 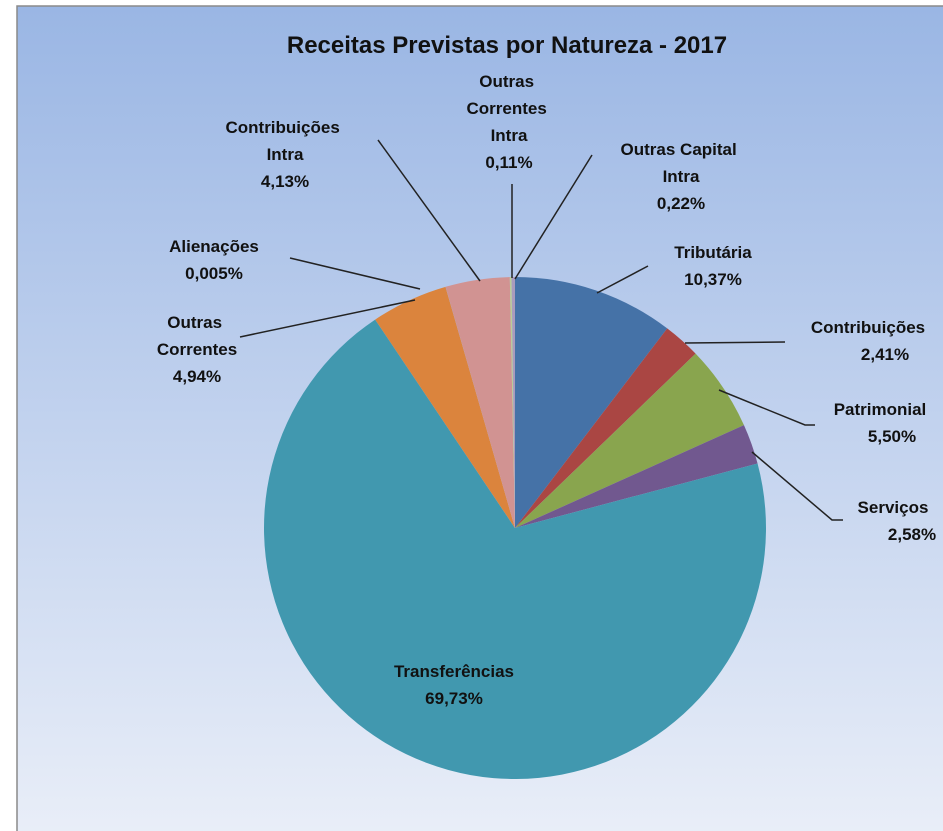 What do you see at coordinates (454, 698) in the screenshot?
I see `value-label: 69,73%` at bounding box center [454, 698].